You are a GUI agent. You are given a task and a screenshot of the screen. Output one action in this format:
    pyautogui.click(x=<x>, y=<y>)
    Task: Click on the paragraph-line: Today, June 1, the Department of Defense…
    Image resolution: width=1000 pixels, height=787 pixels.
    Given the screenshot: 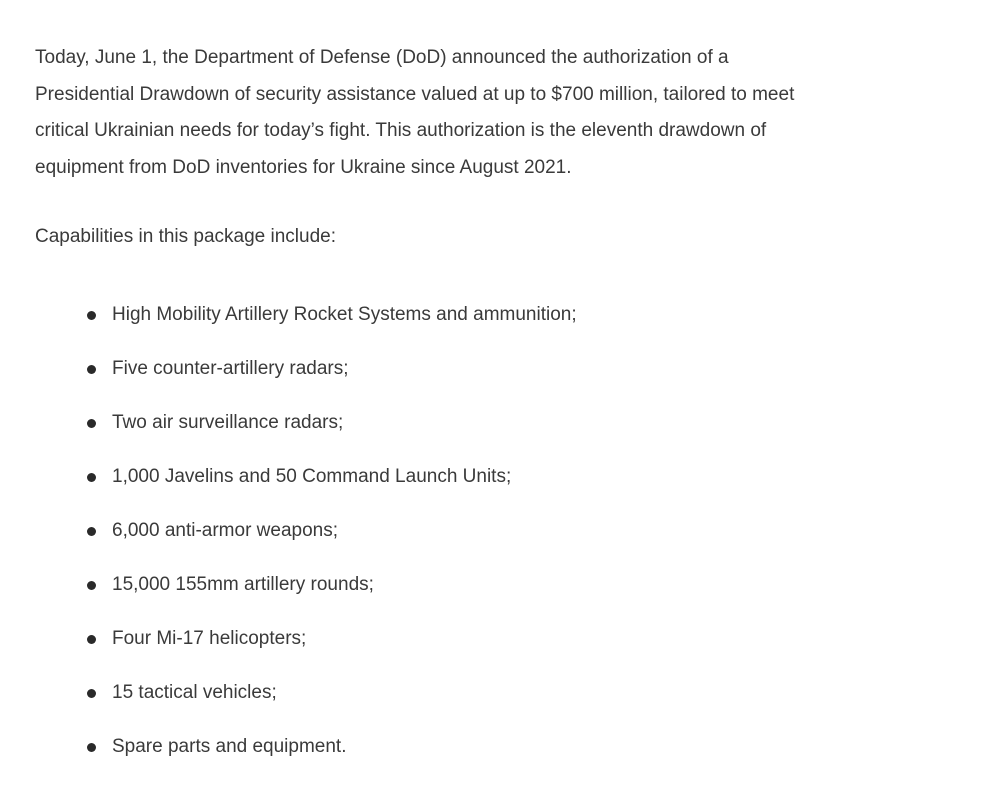 What is the action you would take?
    pyautogui.click(x=382, y=57)
    